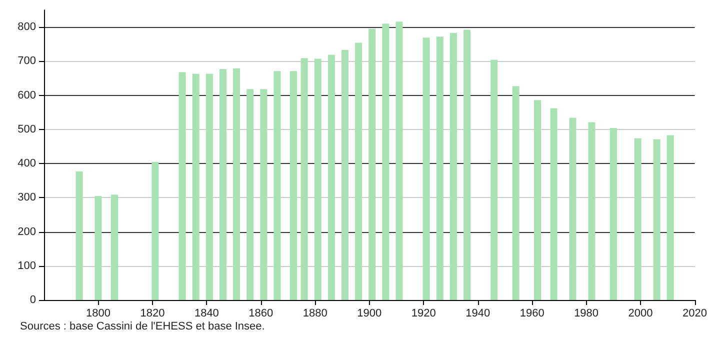  Describe the element at coordinates (142, 326) in the screenshot. I see `source-note: Sources : base Cassini de l'EHESS et base Insee.` at that location.